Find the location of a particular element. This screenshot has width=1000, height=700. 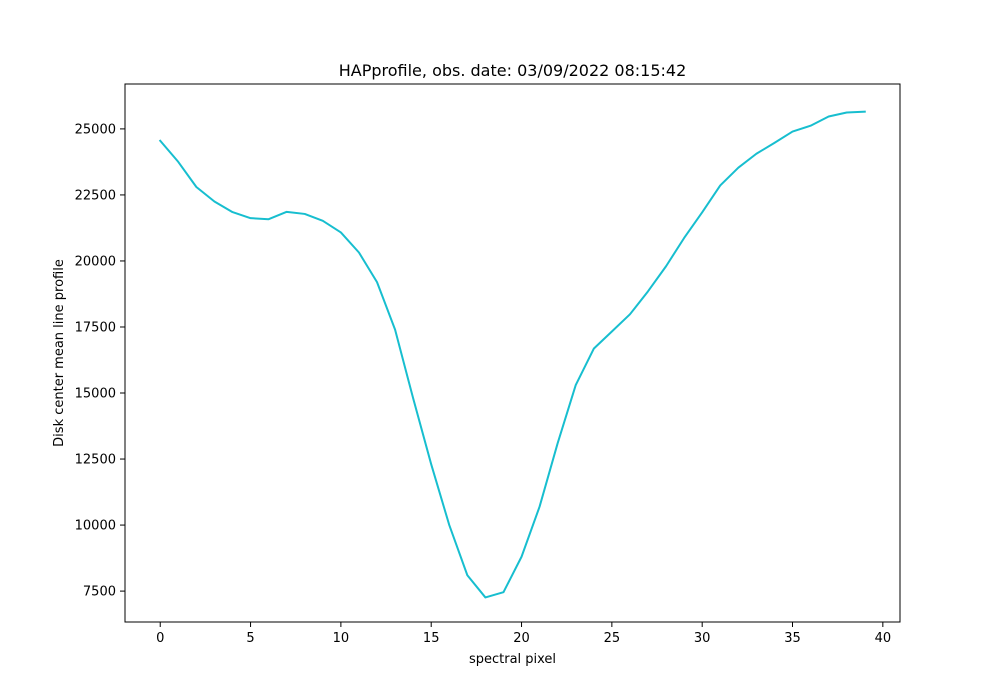

y-tick-label: 15000 is located at coordinates (95, 394).